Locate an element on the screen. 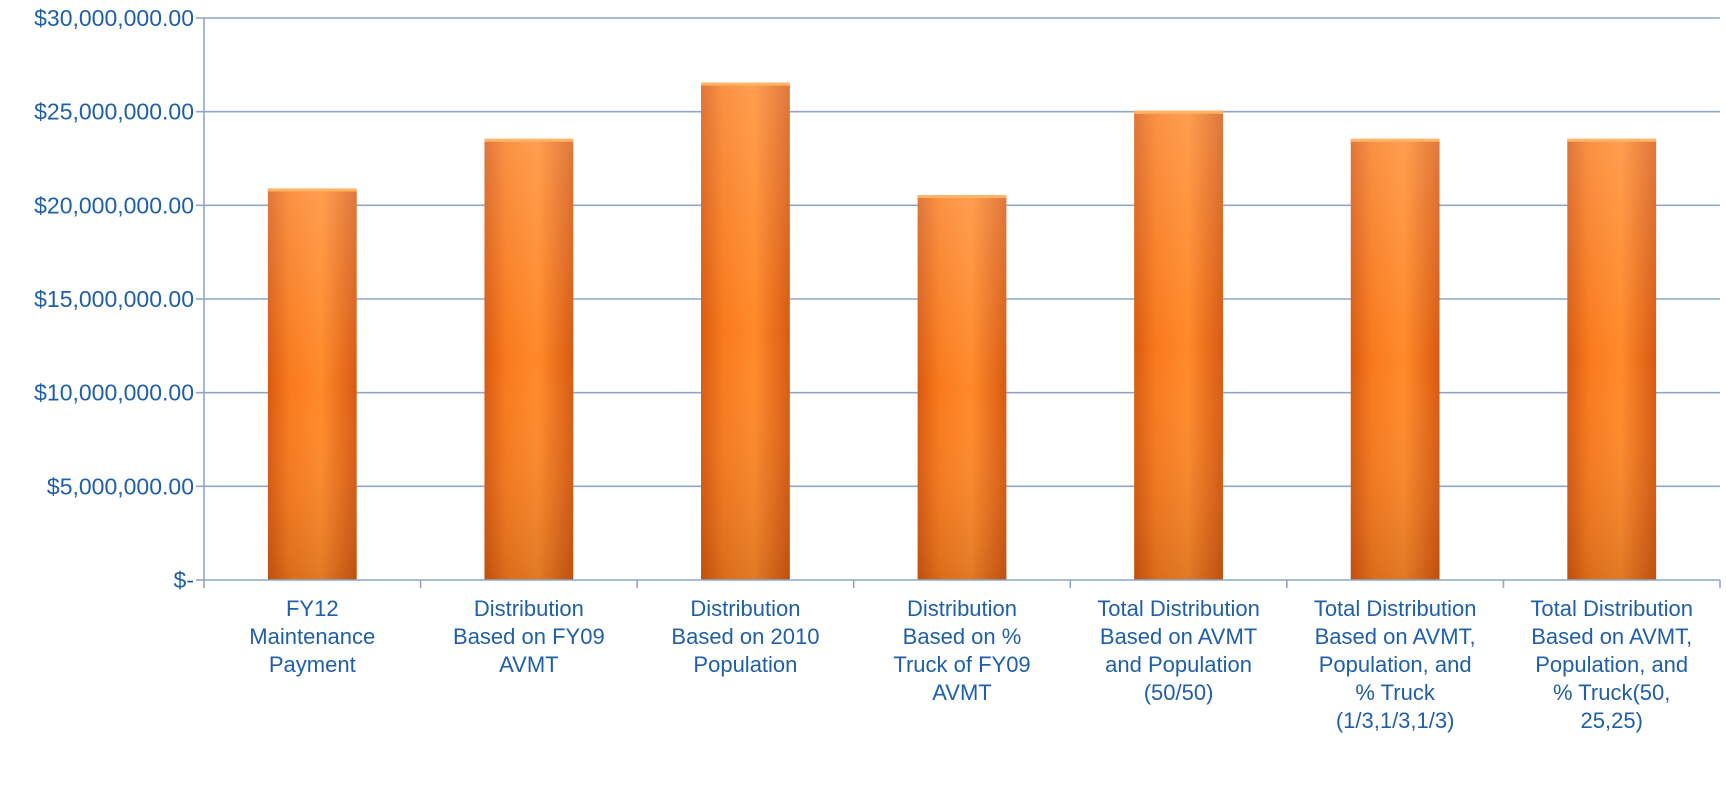 This screenshot has height=808, width=1726. x-category-label: Population is located at coordinates (745, 664).